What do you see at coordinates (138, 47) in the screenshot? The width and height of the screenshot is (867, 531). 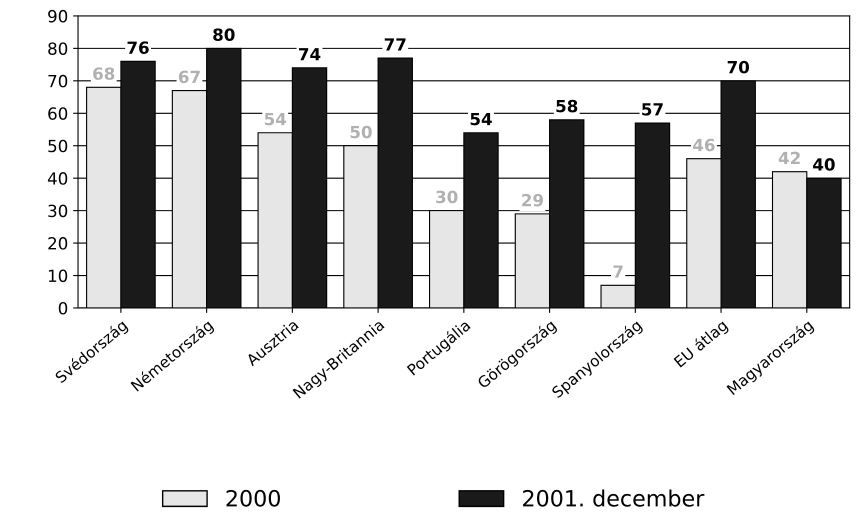 I see `data-label: 76` at bounding box center [138, 47].